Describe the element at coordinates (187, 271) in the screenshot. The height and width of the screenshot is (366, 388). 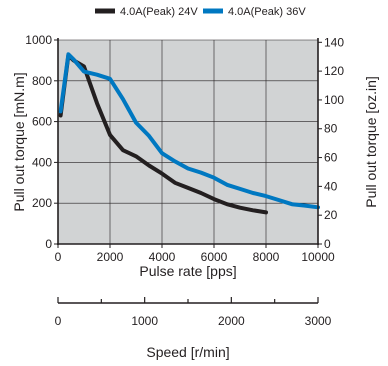
I see `x-axis-title: Pulse rate [pps]` at that location.